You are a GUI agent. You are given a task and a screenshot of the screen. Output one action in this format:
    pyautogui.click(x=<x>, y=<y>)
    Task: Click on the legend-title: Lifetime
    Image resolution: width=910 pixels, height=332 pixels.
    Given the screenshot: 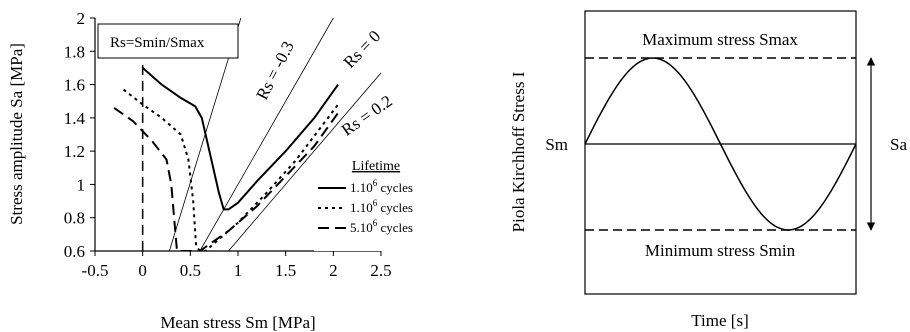 What is the action you would take?
    pyautogui.click(x=376, y=166)
    